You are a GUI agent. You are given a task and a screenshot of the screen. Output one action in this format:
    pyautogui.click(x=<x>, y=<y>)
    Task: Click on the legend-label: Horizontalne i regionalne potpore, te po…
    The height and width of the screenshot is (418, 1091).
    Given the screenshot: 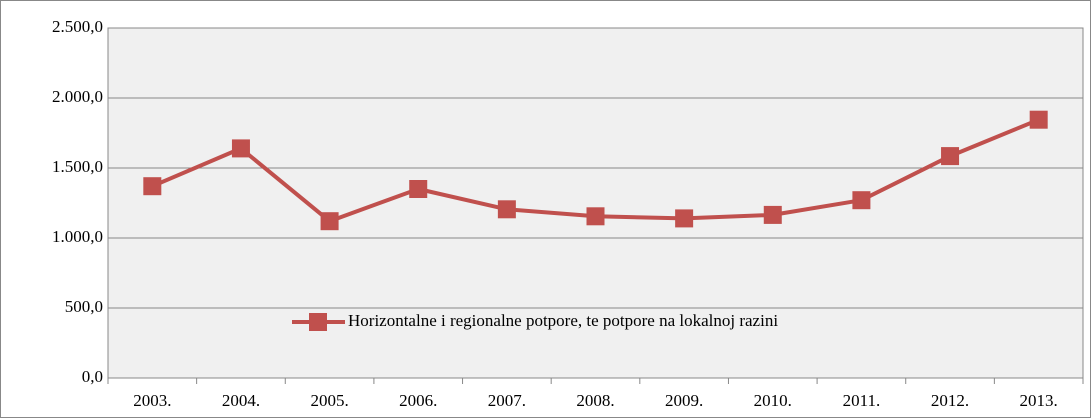 What is the action you would take?
    pyautogui.click(x=563, y=320)
    